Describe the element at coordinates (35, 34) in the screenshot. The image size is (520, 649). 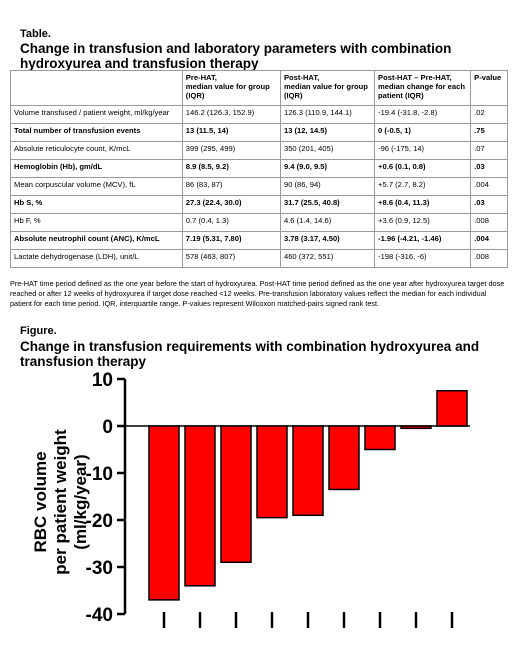
I see `table-label: Table.` at that location.